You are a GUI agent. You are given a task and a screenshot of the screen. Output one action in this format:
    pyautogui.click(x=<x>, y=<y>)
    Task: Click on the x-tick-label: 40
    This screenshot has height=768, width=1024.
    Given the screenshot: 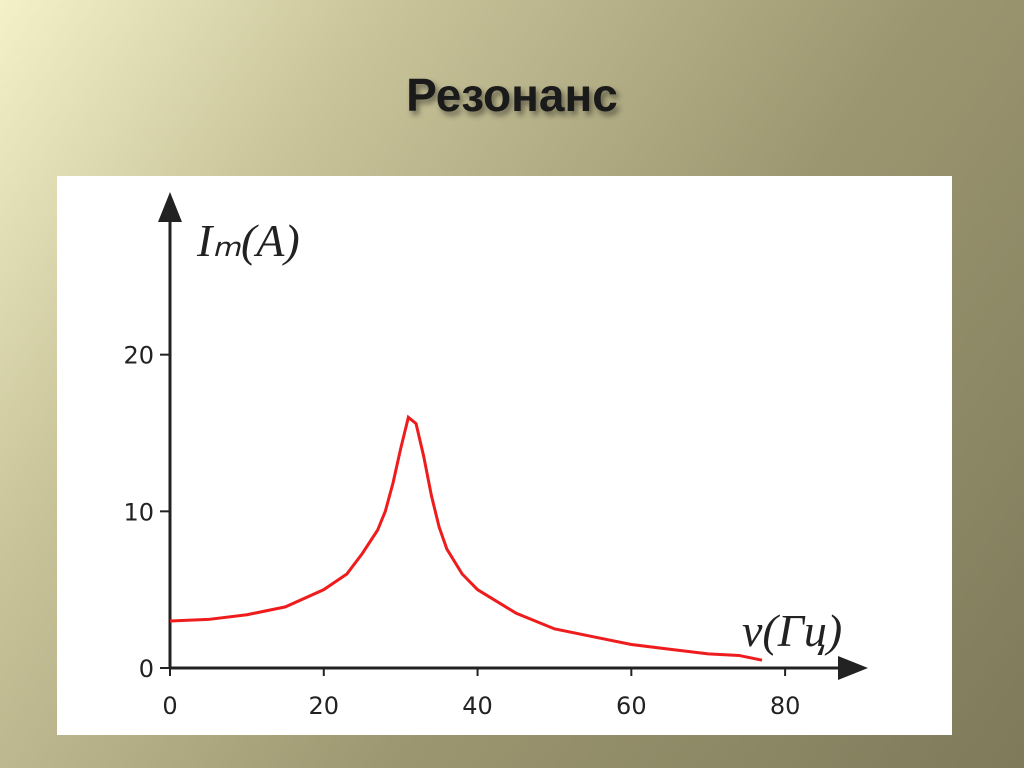 What is the action you would take?
    pyautogui.click(x=477, y=706)
    